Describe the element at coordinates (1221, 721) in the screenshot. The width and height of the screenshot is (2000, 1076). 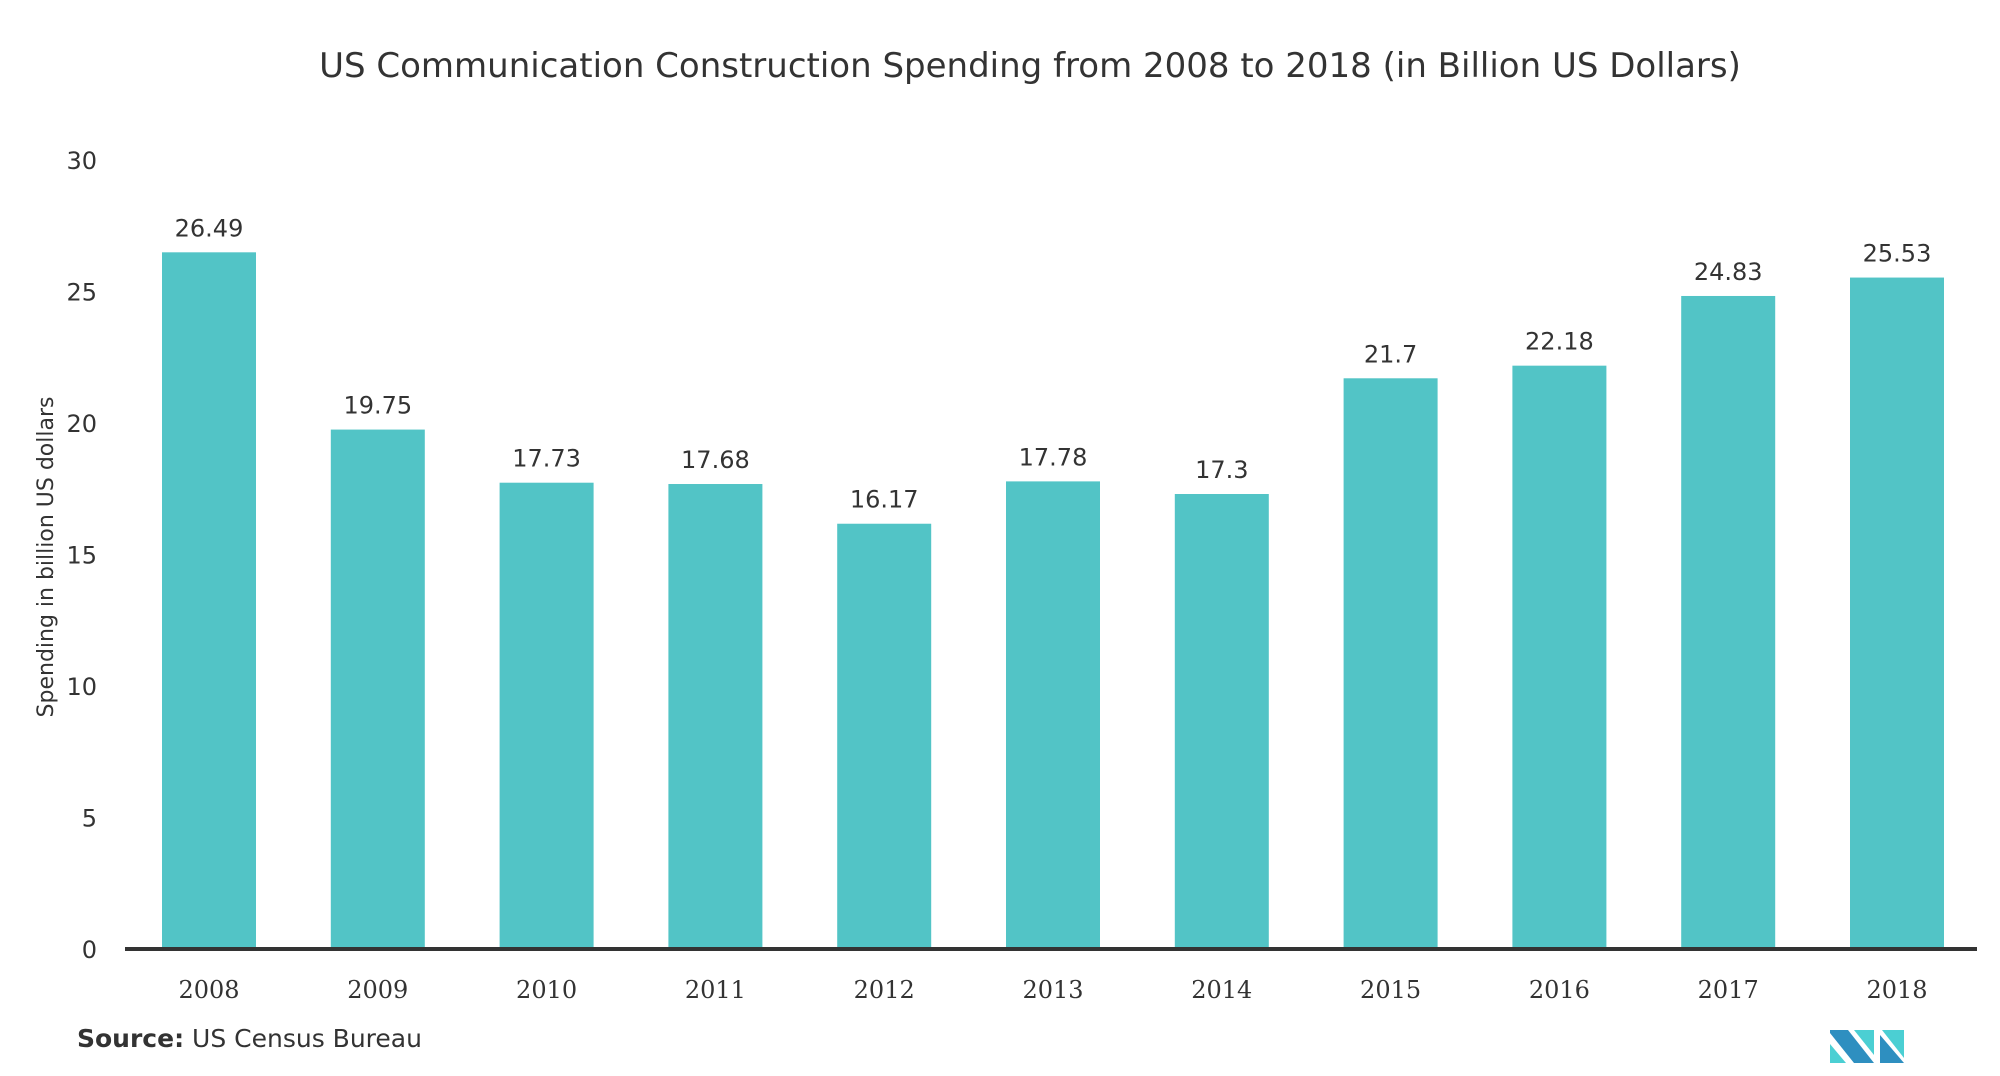
I see `bar-2014` at that location.